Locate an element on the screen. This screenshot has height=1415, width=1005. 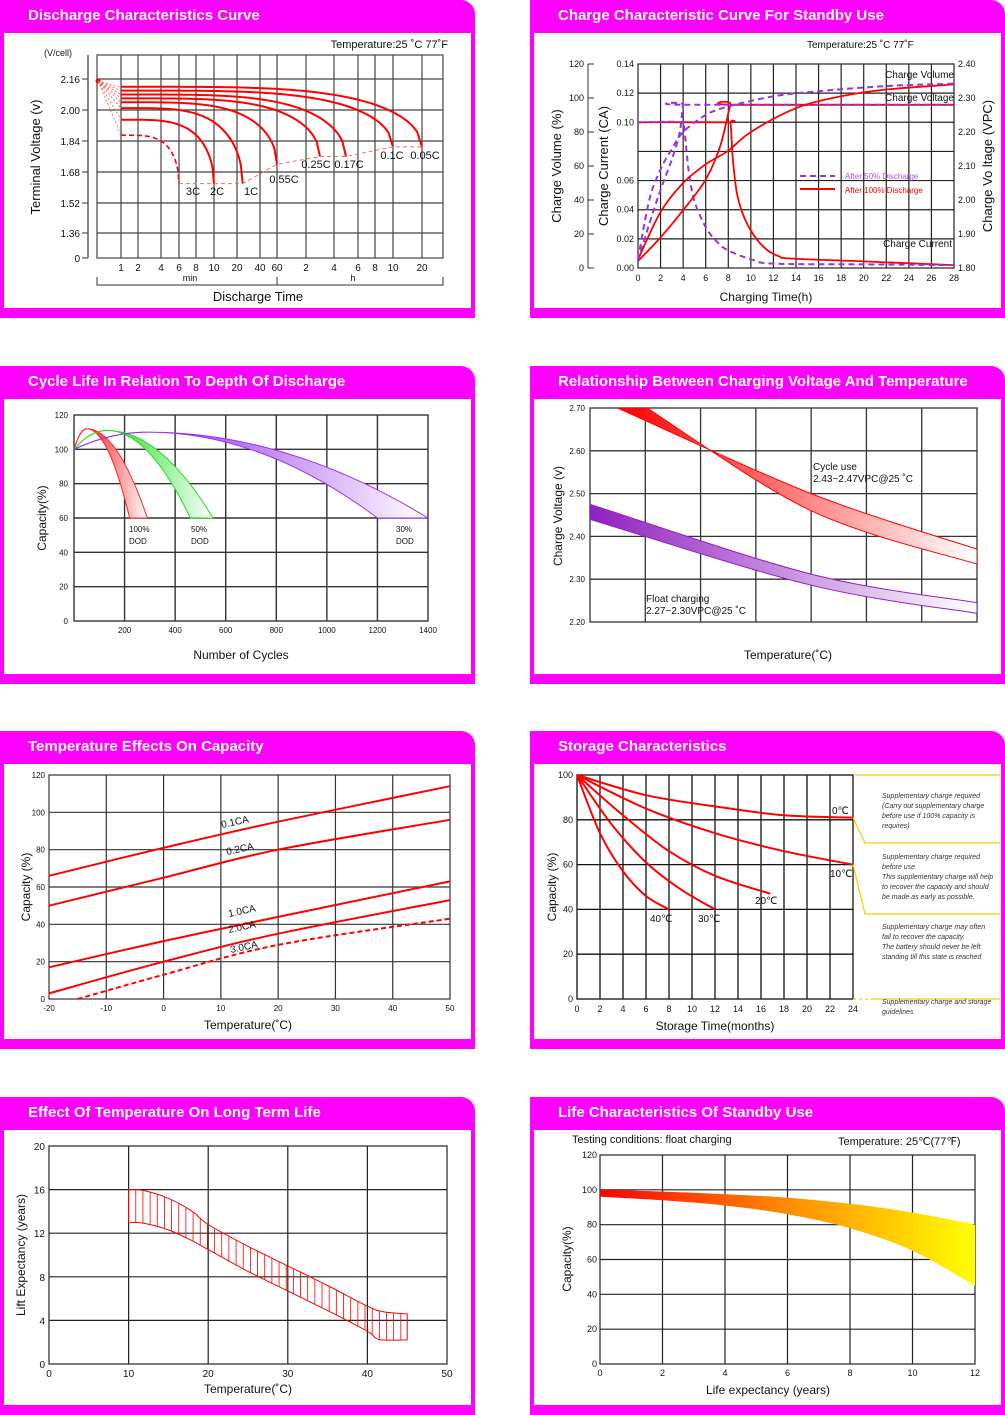
curve-label: 10℃ is located at coordinates (841, 874).